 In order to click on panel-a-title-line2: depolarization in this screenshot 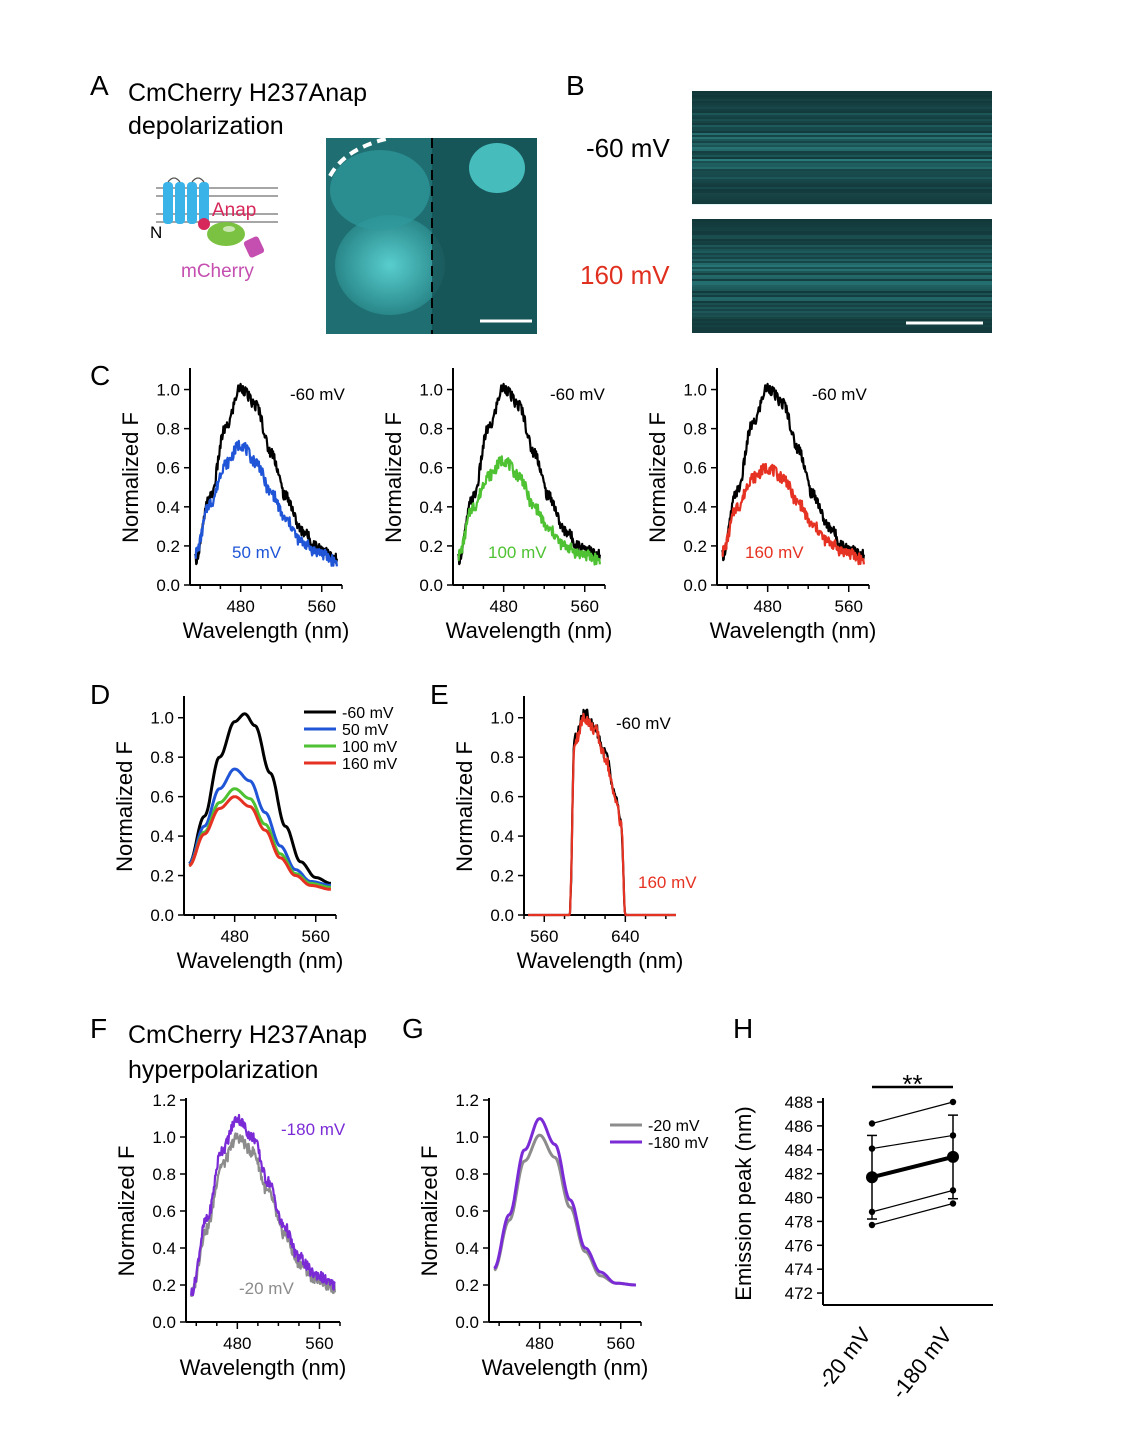, I will do `click(206, 126)`.